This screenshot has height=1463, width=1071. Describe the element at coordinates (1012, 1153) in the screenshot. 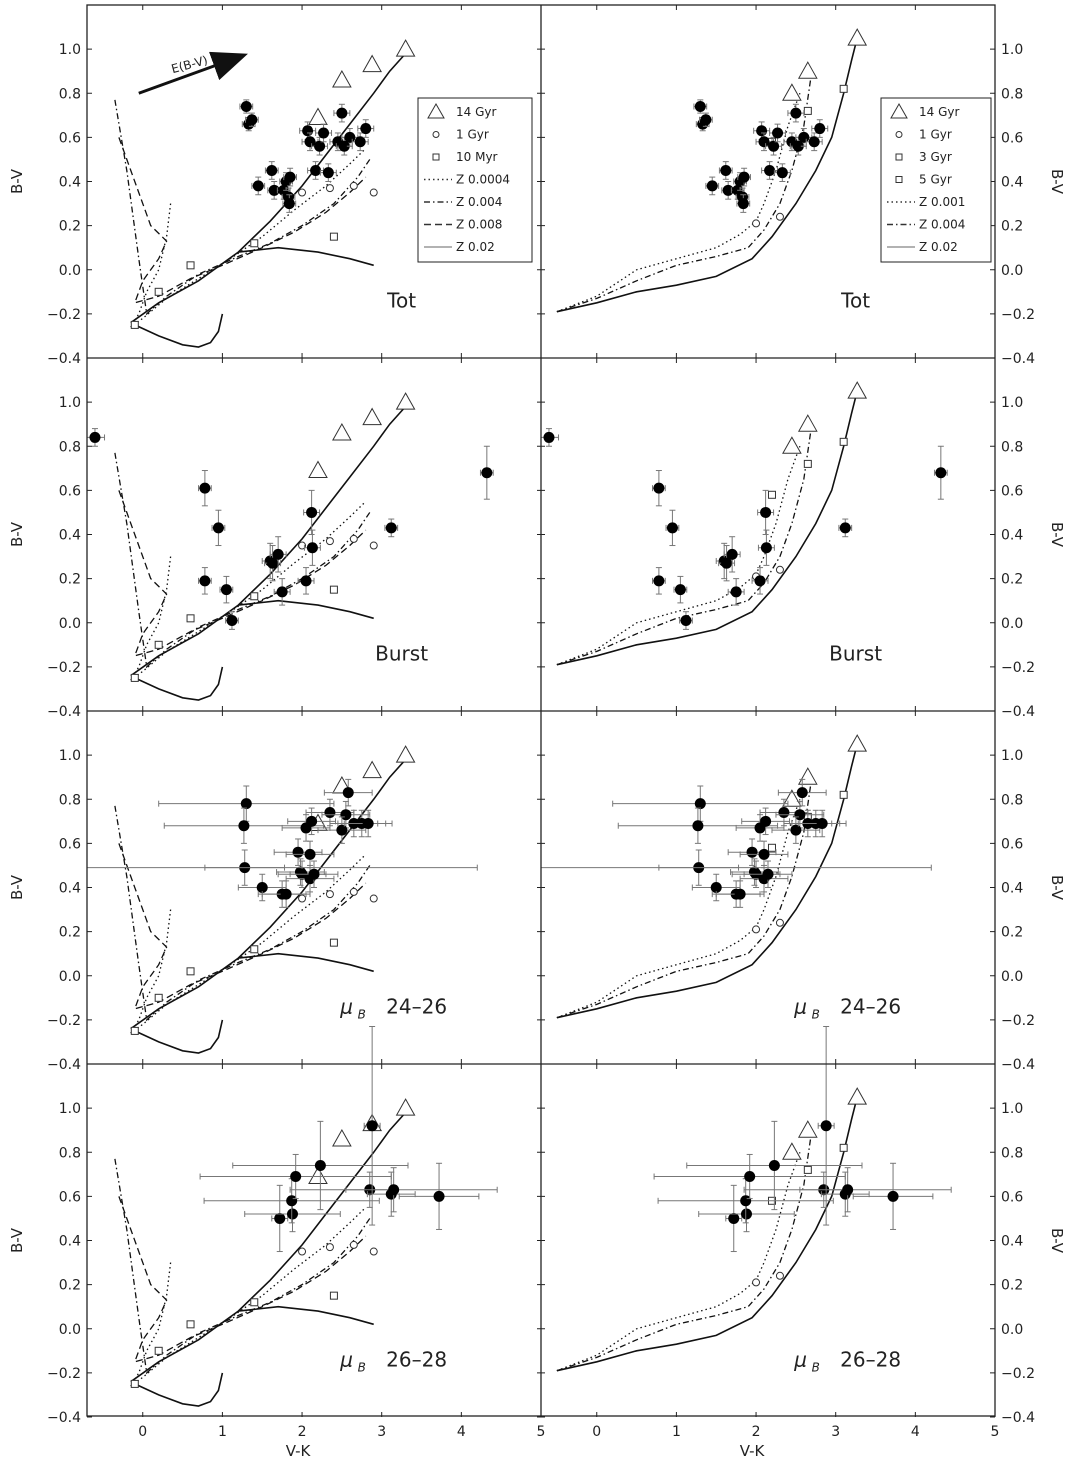

I see `y-tick-label-right: 0.8` at that location.